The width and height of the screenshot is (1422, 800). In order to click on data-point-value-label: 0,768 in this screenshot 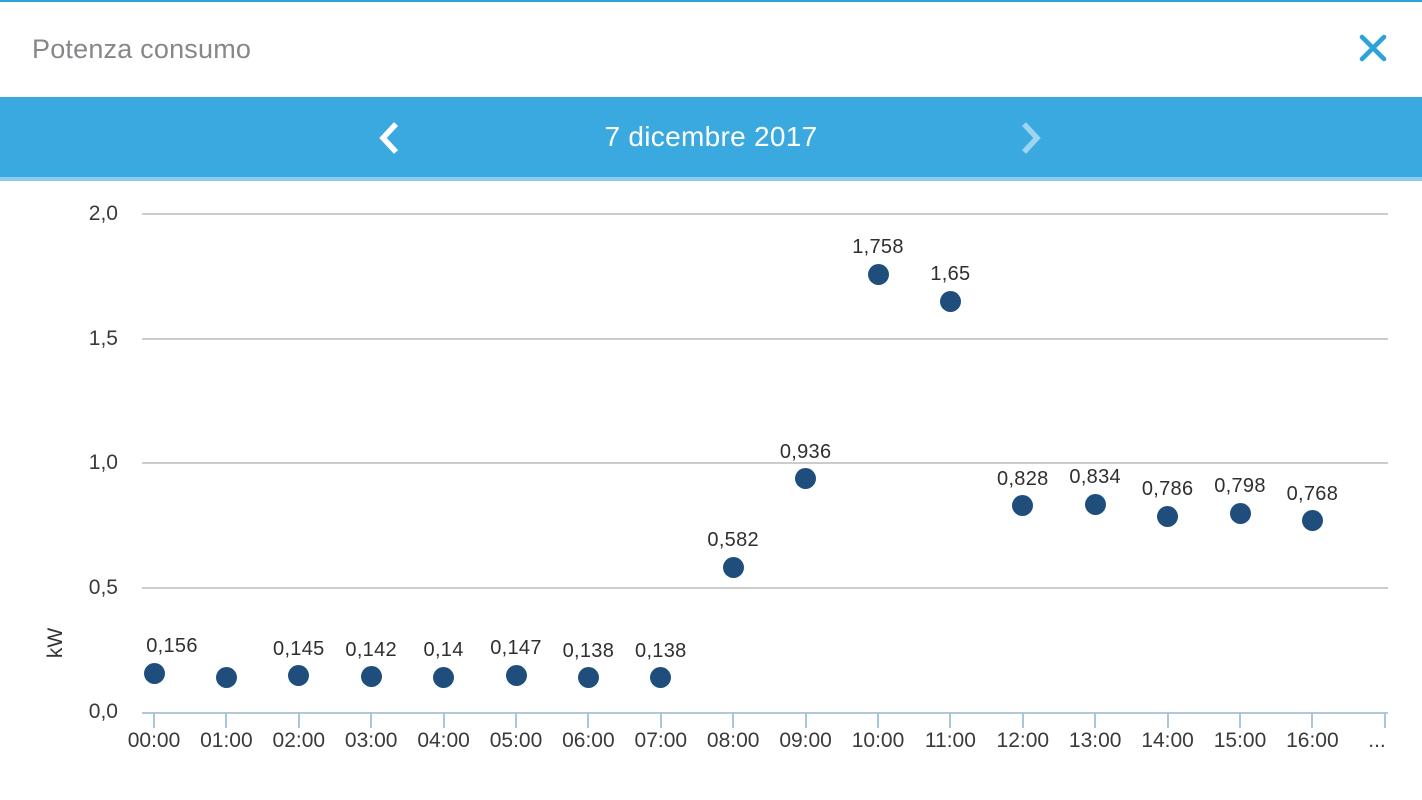, I will do `click(1312, 493)`.